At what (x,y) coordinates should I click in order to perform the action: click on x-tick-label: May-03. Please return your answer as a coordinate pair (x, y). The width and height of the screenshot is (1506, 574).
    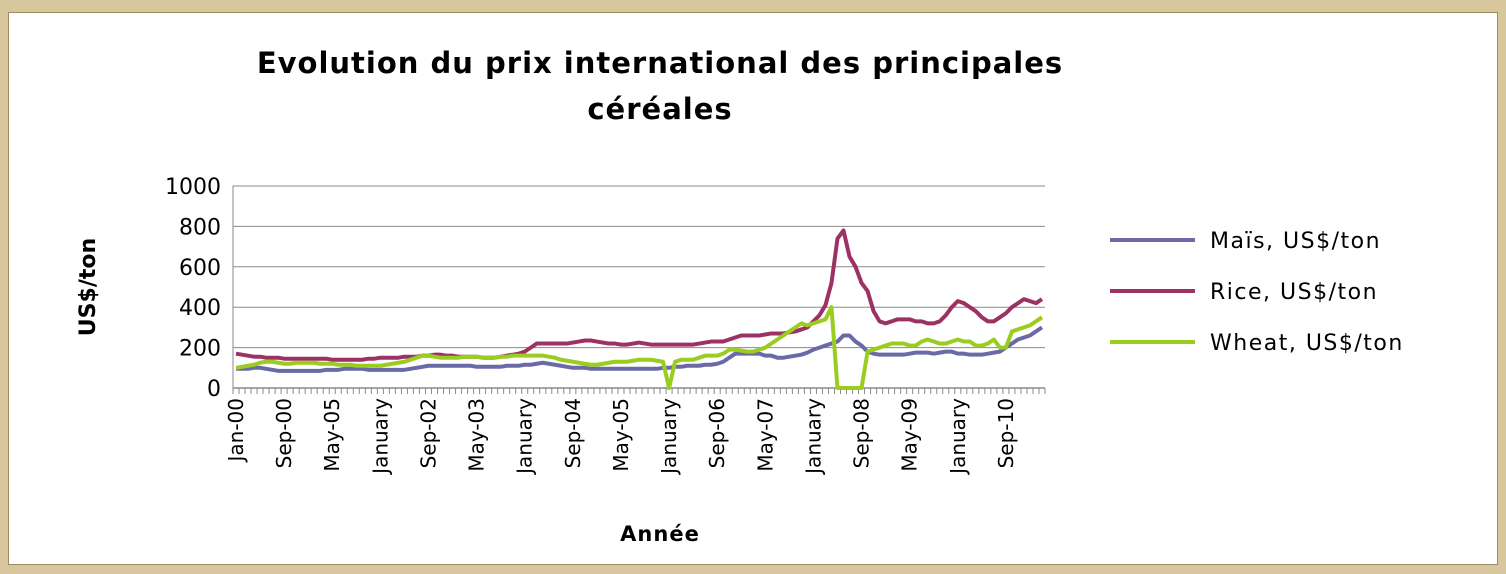
    Looking at the image, I should click on (477, 435).